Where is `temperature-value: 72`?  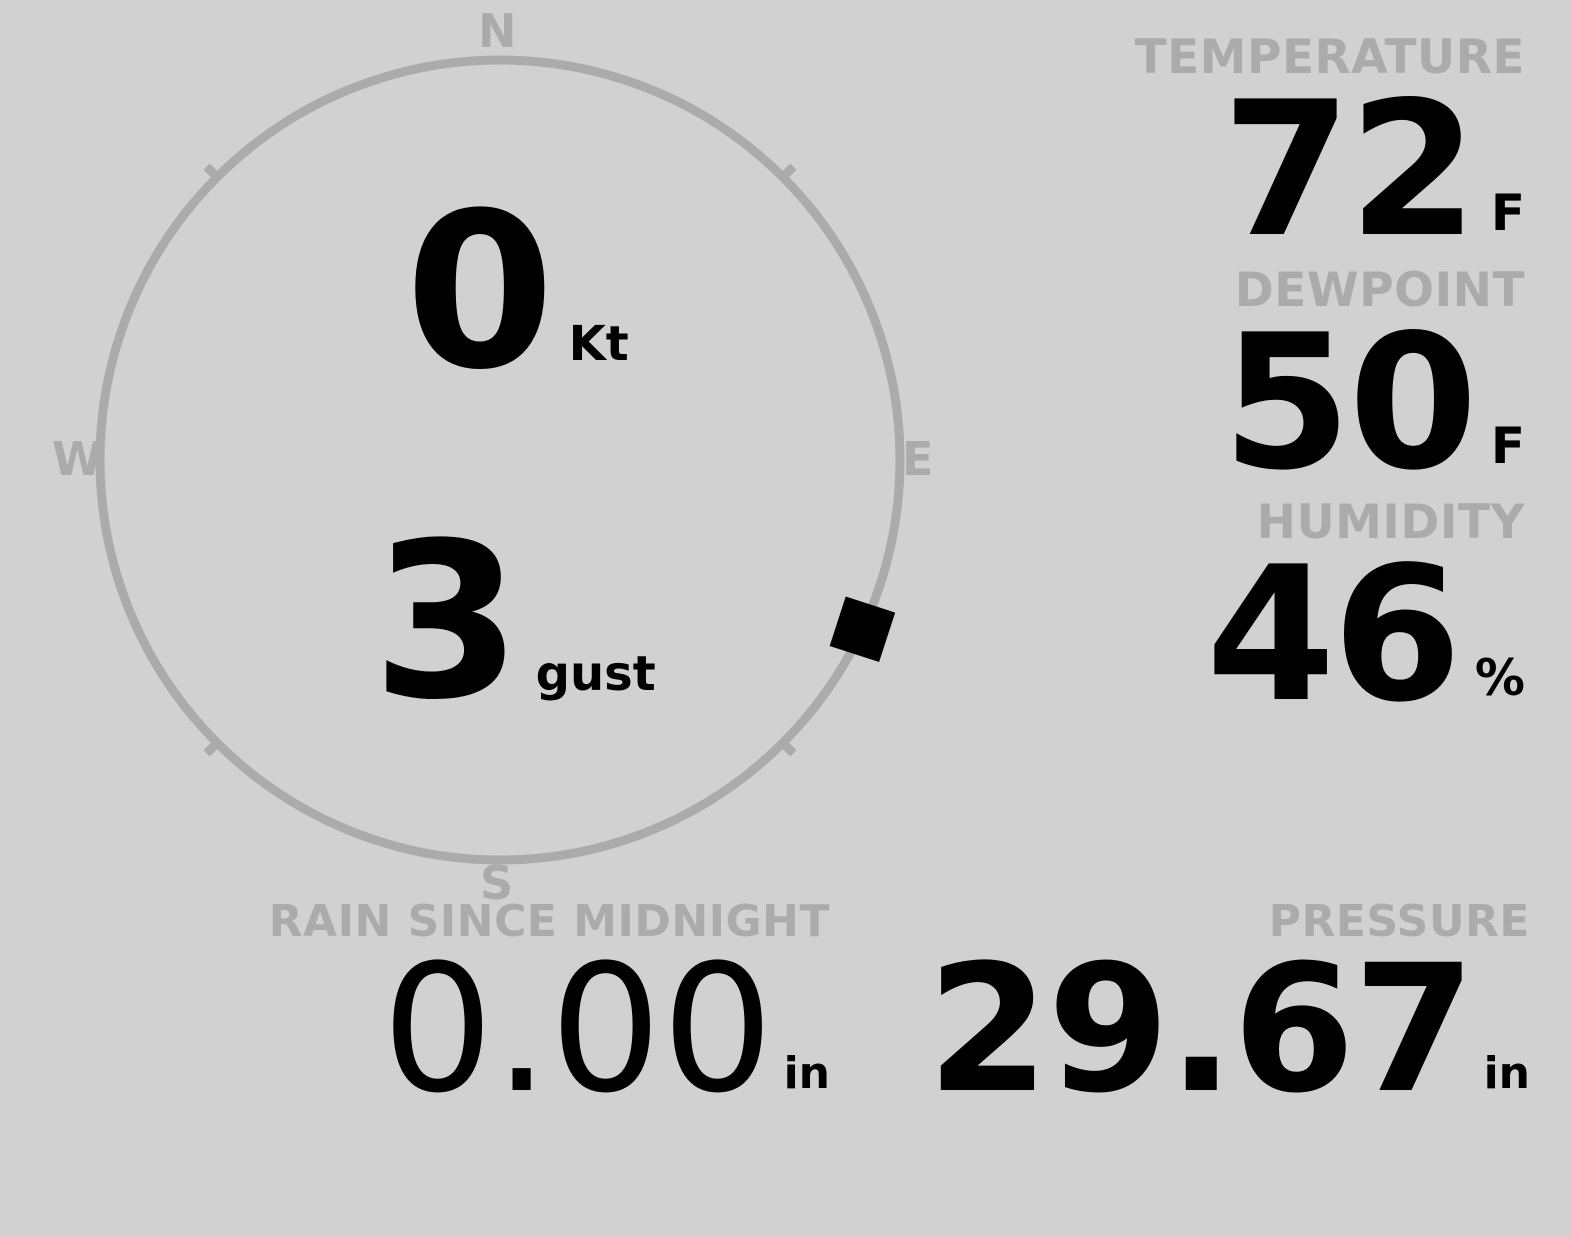 temperature-value: 72 is located at coordinates (1350, 169).